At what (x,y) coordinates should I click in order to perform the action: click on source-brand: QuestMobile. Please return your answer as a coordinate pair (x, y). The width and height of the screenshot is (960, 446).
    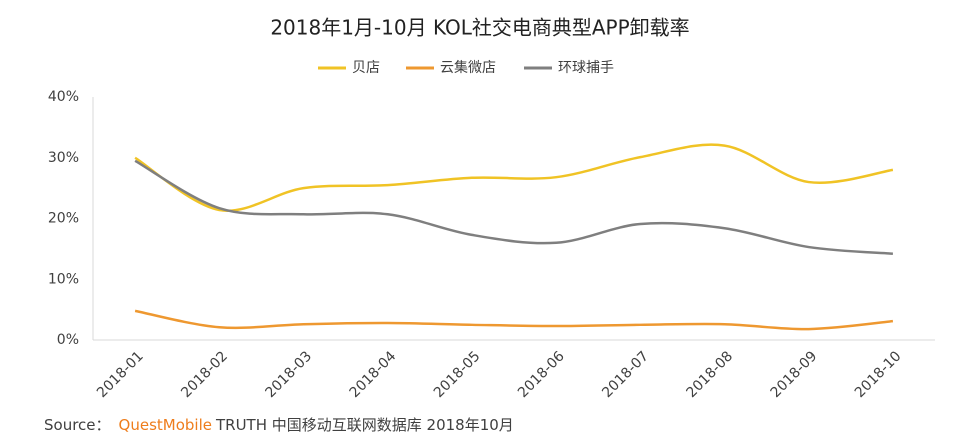
    Looking at the image, I should click on (165, 425).